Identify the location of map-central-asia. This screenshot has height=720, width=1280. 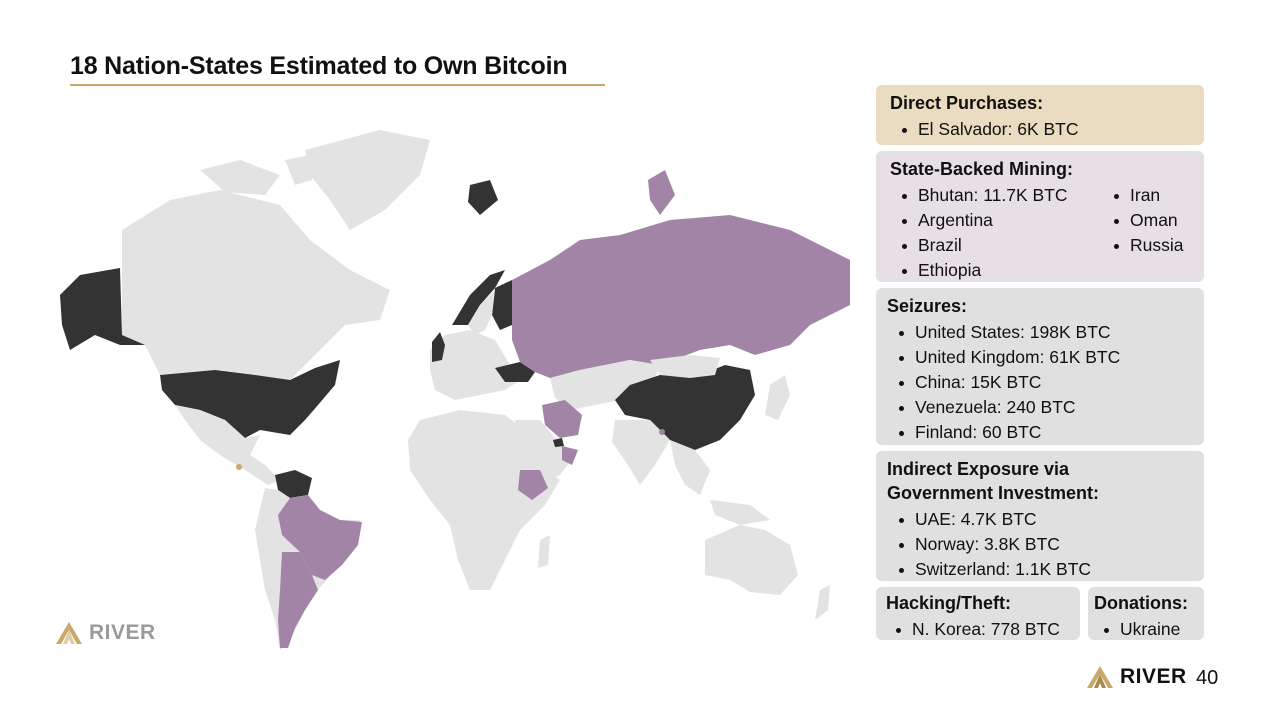
(605, 385).